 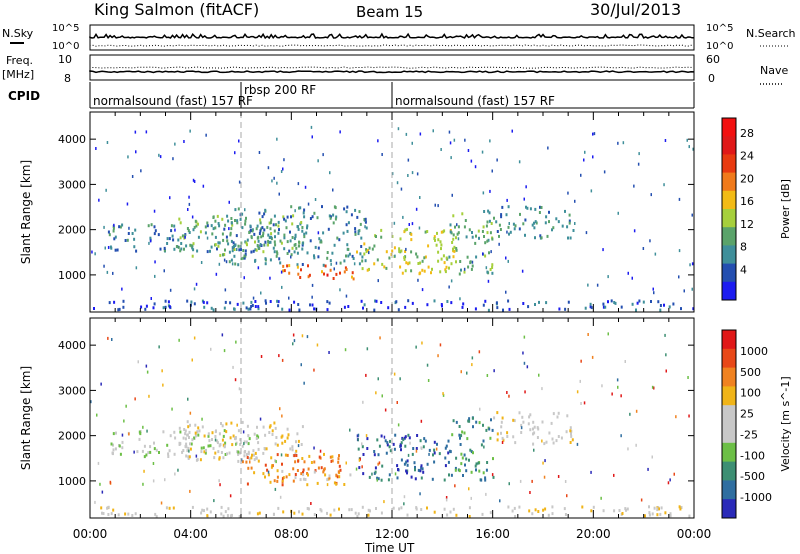 I want to click on xtick-label: 00:00, so click(x=90, y=534).